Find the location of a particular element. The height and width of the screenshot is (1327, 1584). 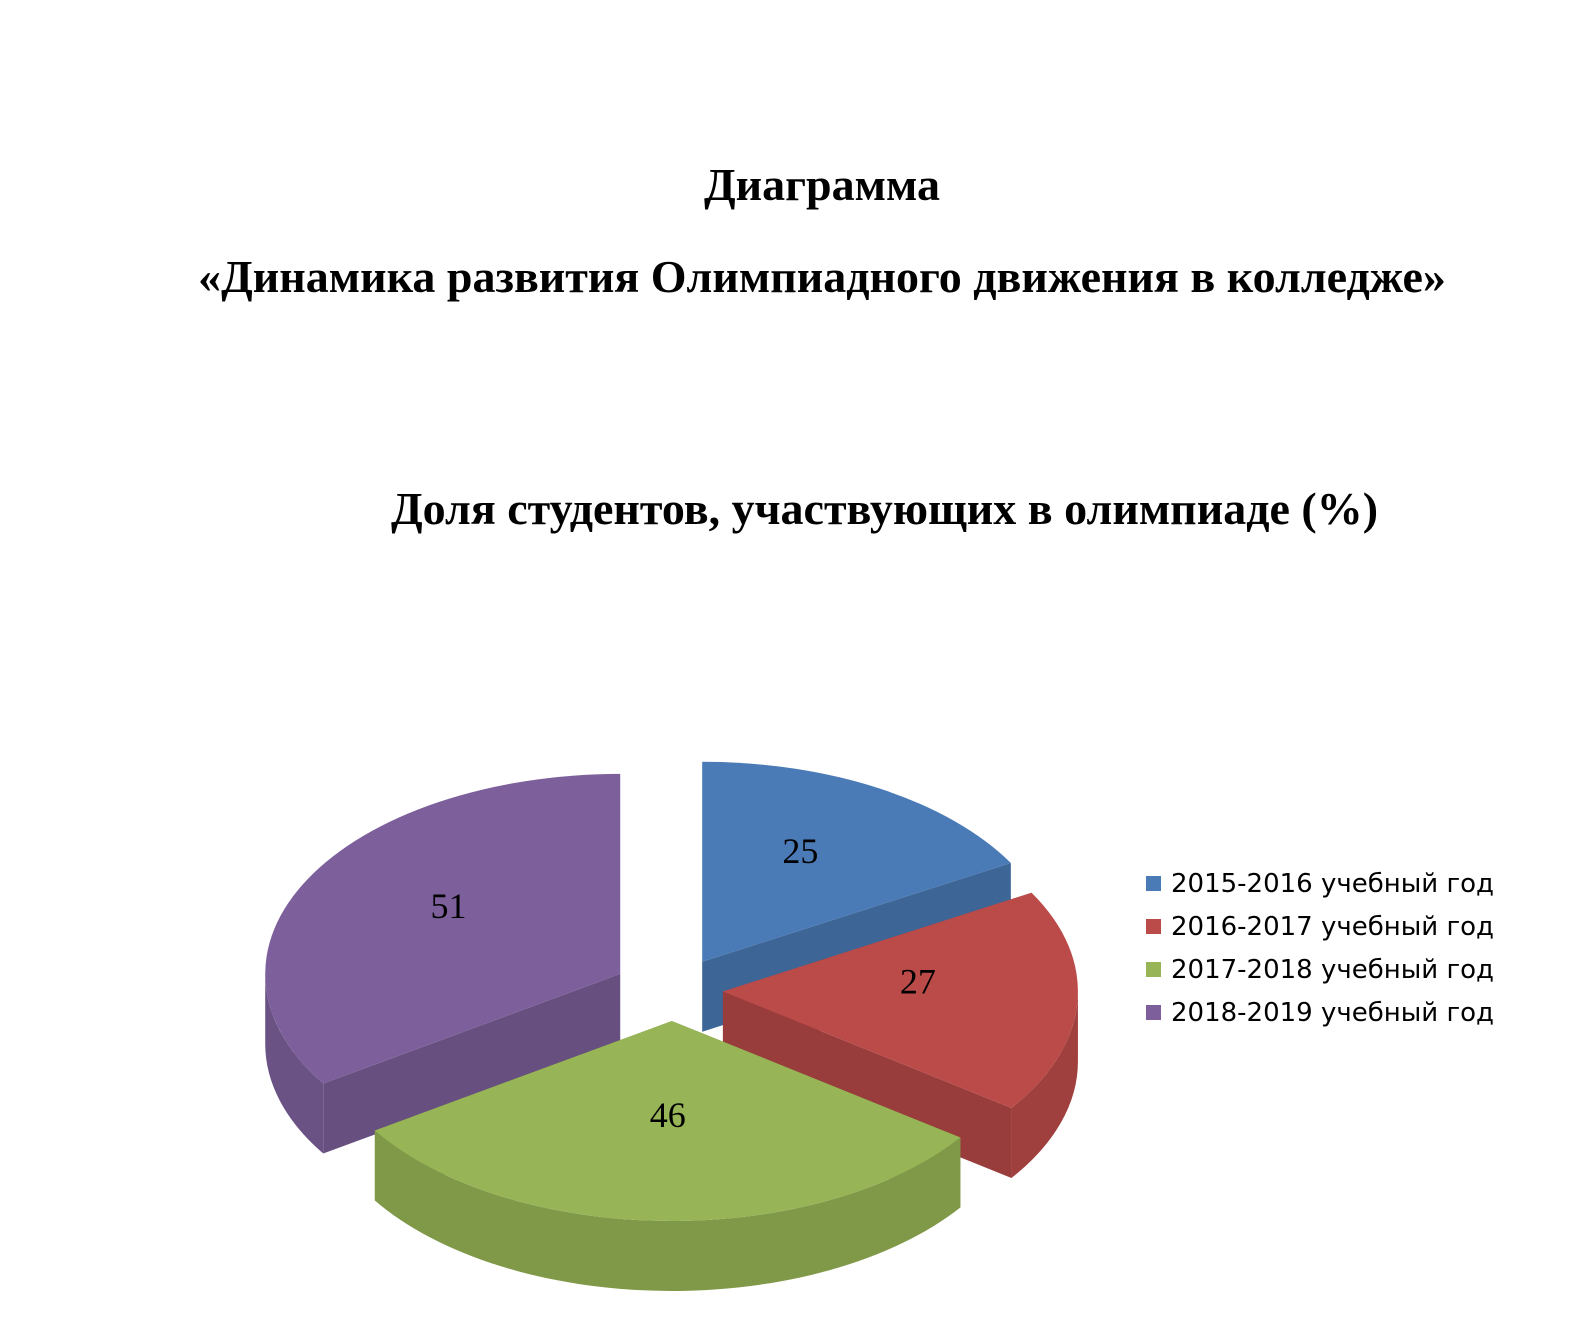

pie-data-labels: 25 51 27 46 is located at coordinates (682, 983).